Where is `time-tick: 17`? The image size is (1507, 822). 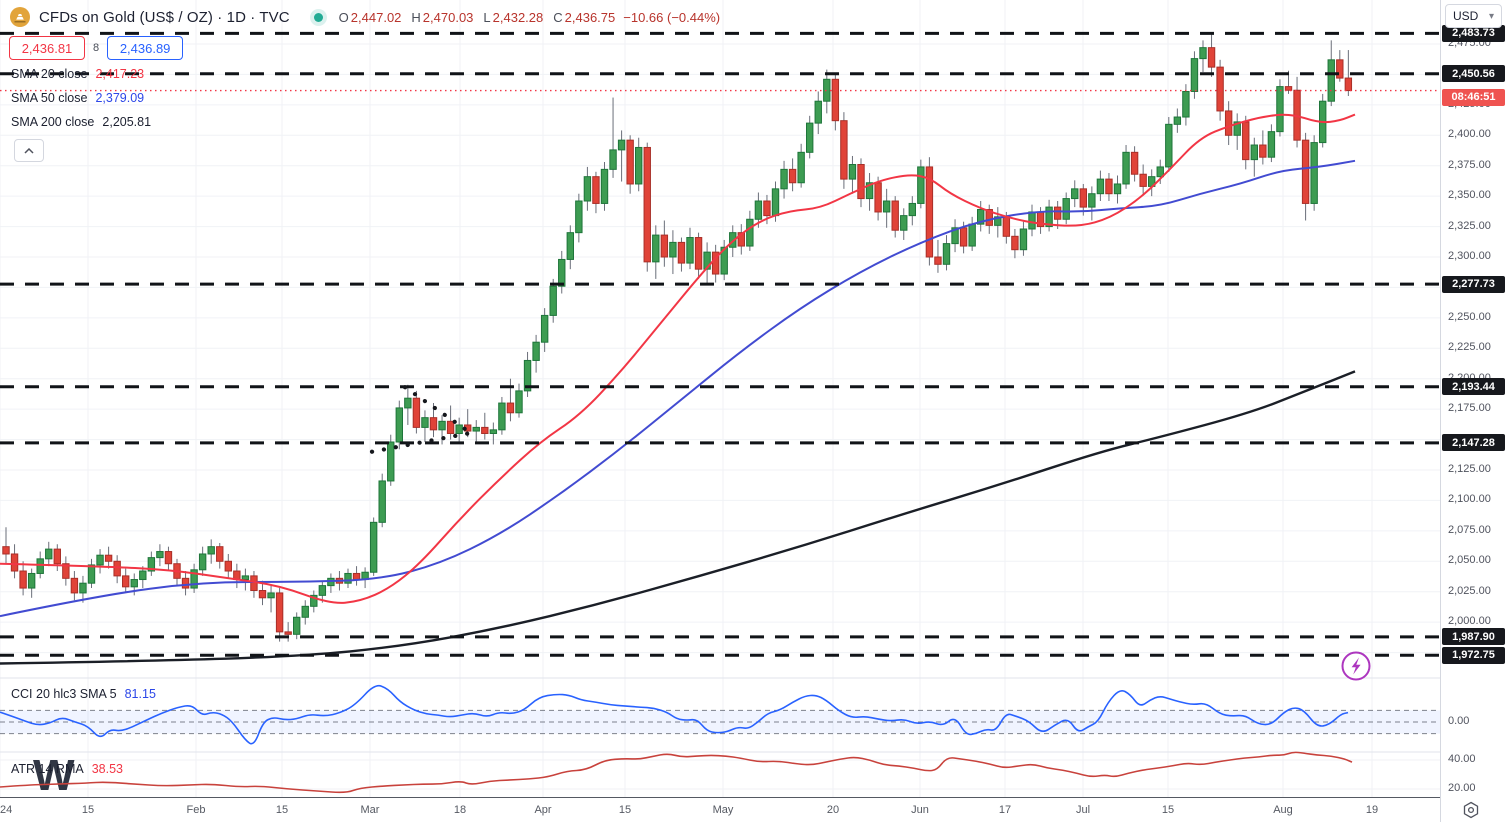
time-tick: 17 is located at coordinates (1005, 810).